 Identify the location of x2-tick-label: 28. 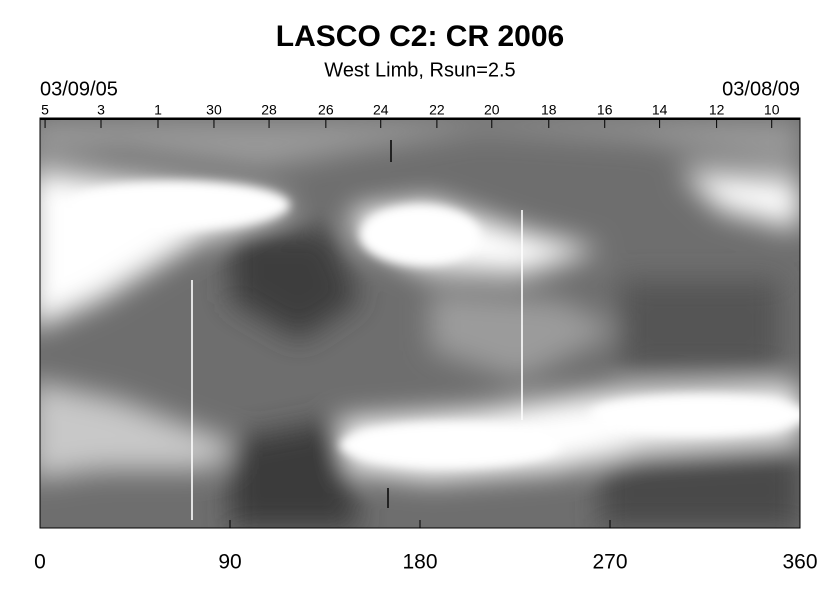
(269, 110).